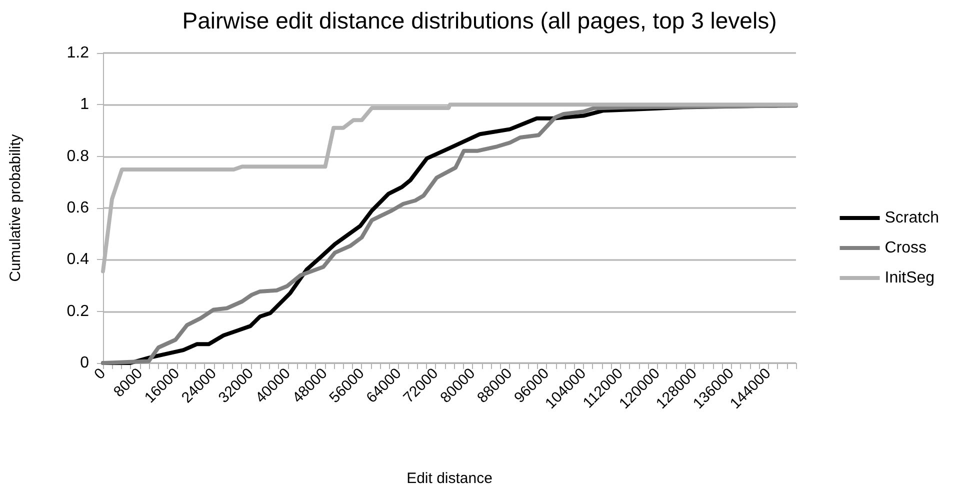  I want to click on legend-label: InitSeg, so click(909, 278).